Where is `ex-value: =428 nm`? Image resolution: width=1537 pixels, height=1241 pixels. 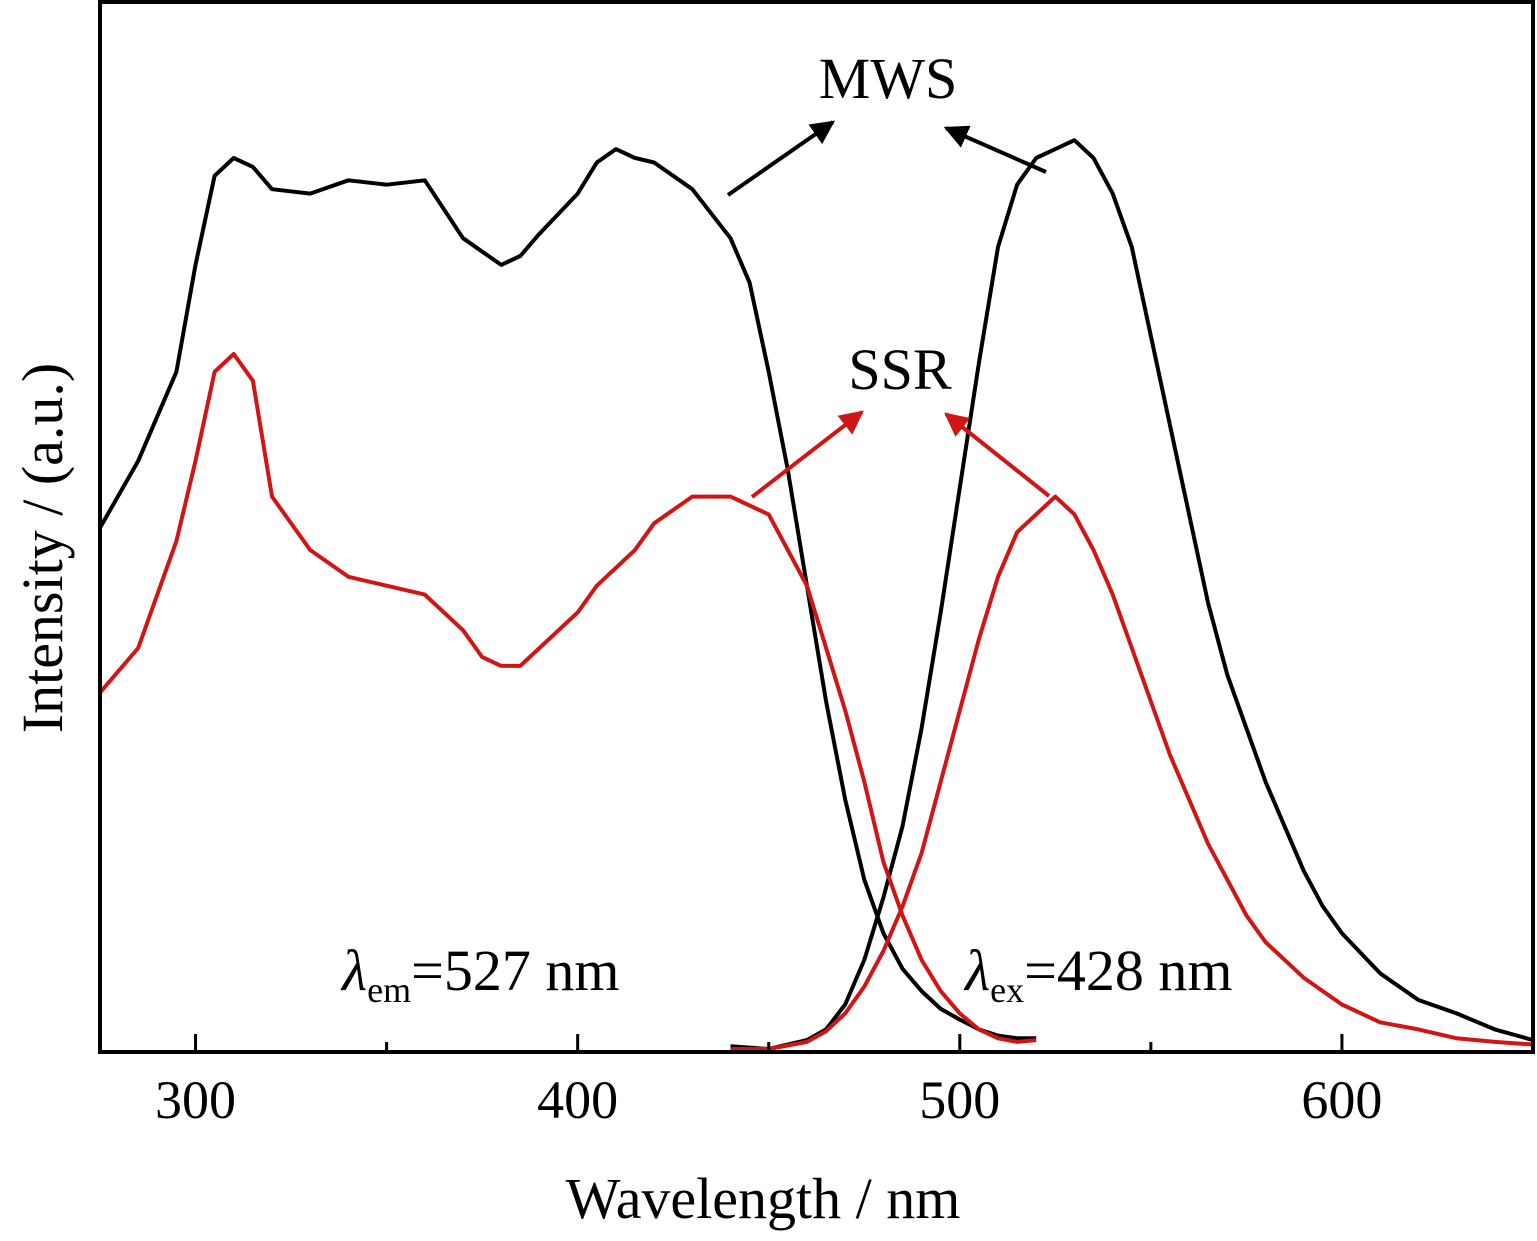 ex-value: =428 nm is located at coordinates (1128, 970).